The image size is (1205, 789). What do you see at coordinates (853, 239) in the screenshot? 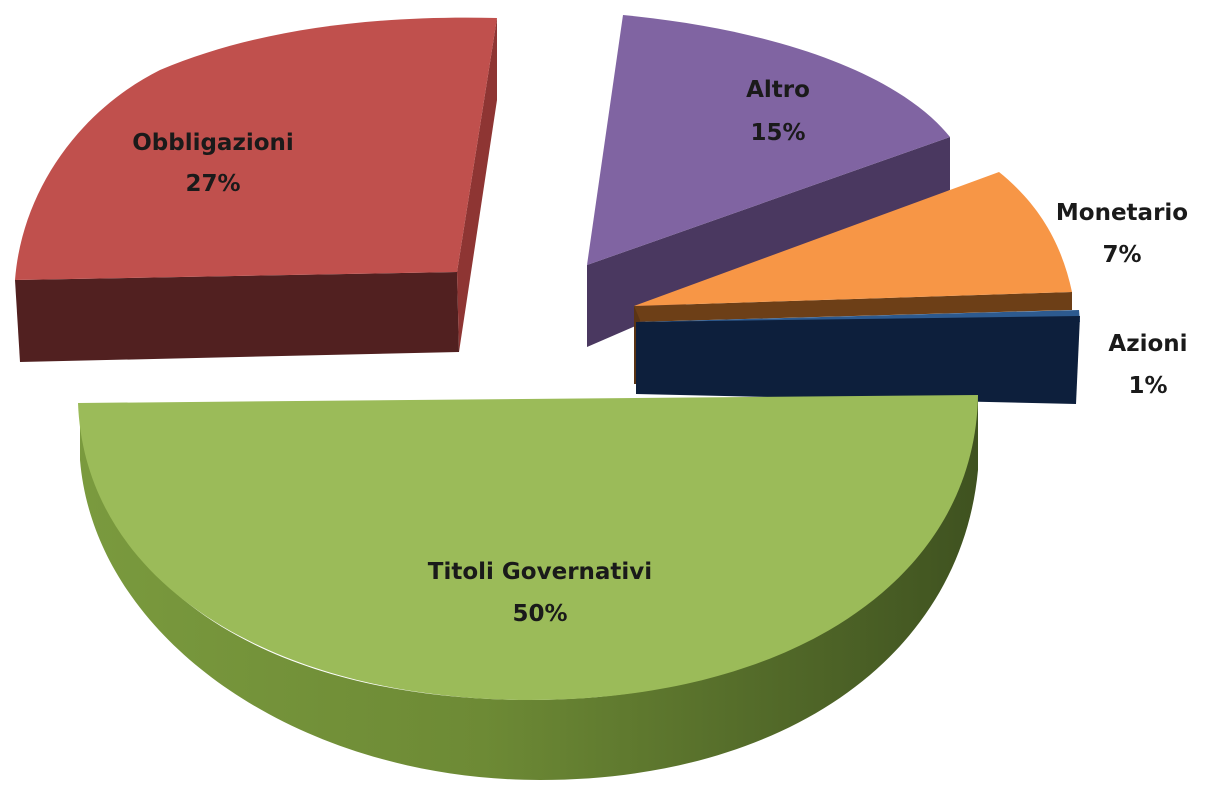
I see `slice-monetario-top` at bounding box center [853, 239].